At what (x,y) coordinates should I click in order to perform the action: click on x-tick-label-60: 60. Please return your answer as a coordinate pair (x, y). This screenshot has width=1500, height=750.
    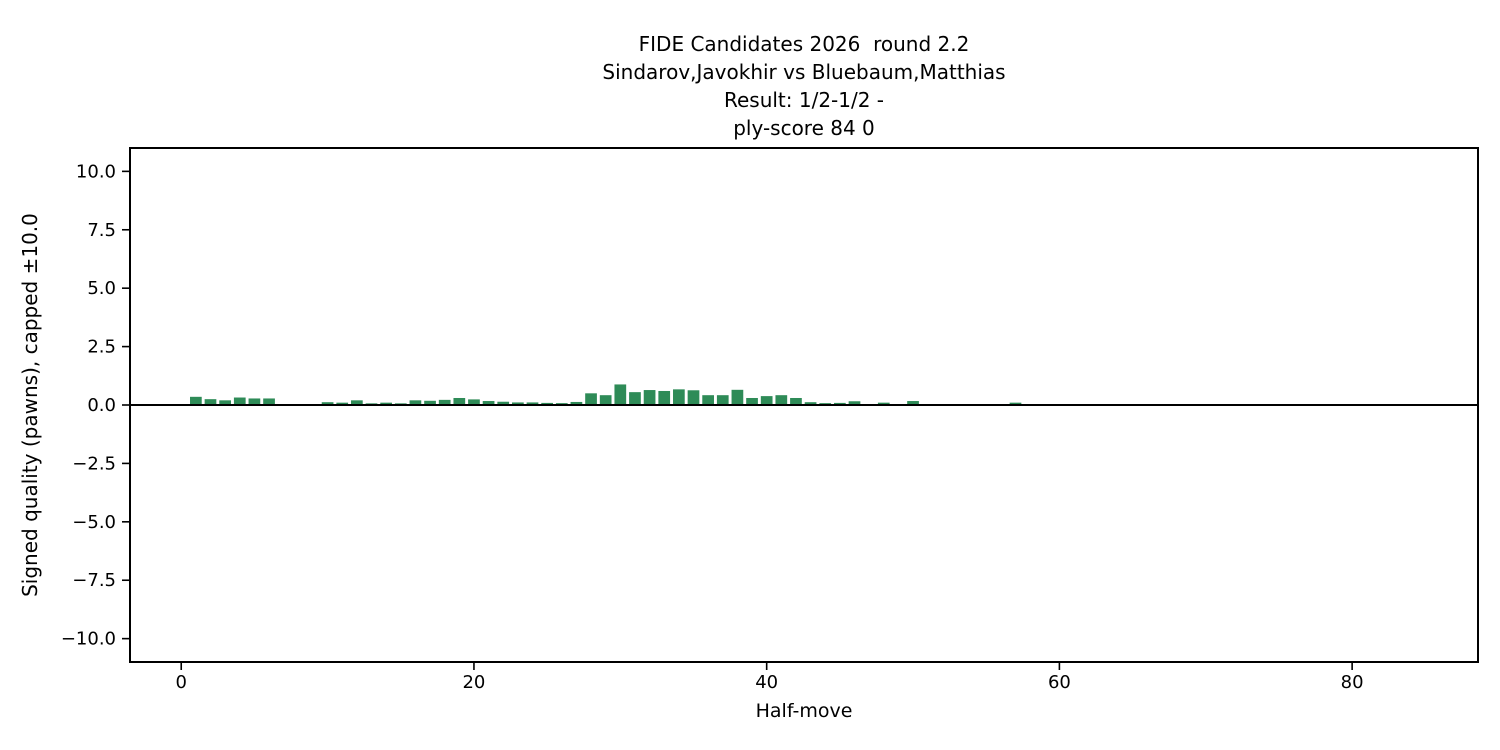
    Looking at the image, I should click on (1059, 682).